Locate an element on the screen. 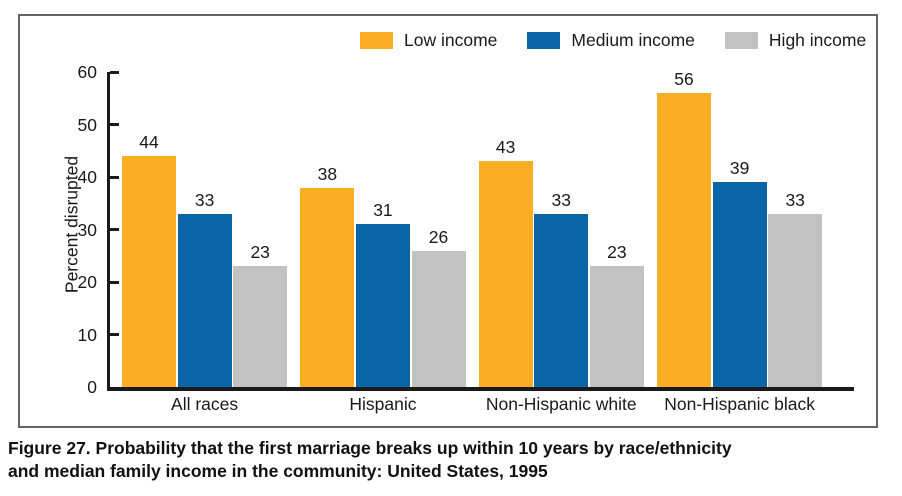 The height and width of the screenshot is (496, 902). y-tick-label-60: 60 is located at coordinates (87, 72).